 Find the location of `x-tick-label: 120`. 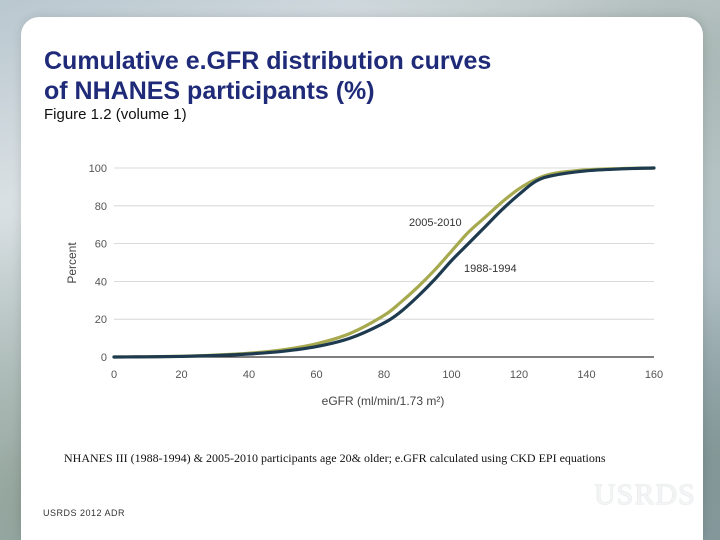

x-tick-label: 120 is located at coordinates (519, 375).